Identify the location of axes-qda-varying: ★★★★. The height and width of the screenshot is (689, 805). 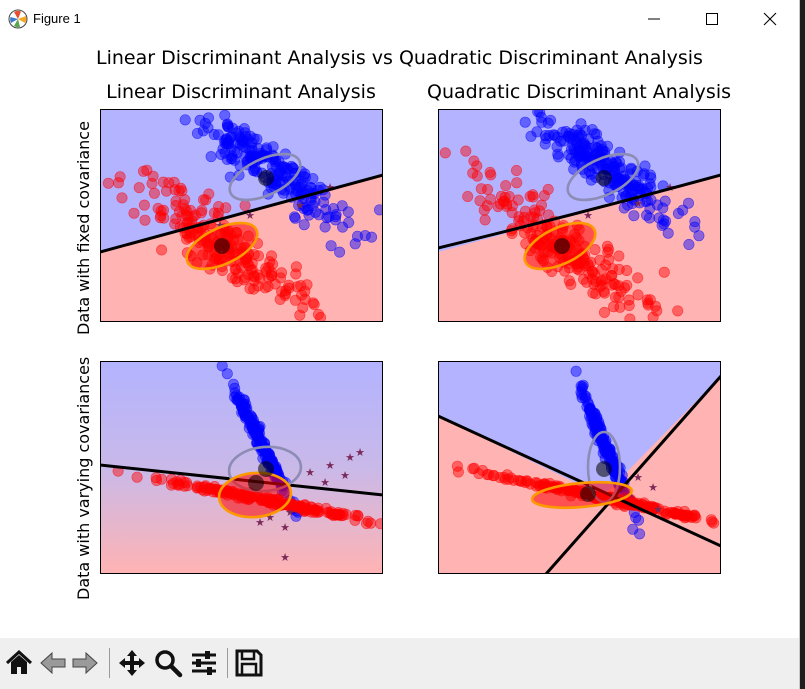
(579, 467).